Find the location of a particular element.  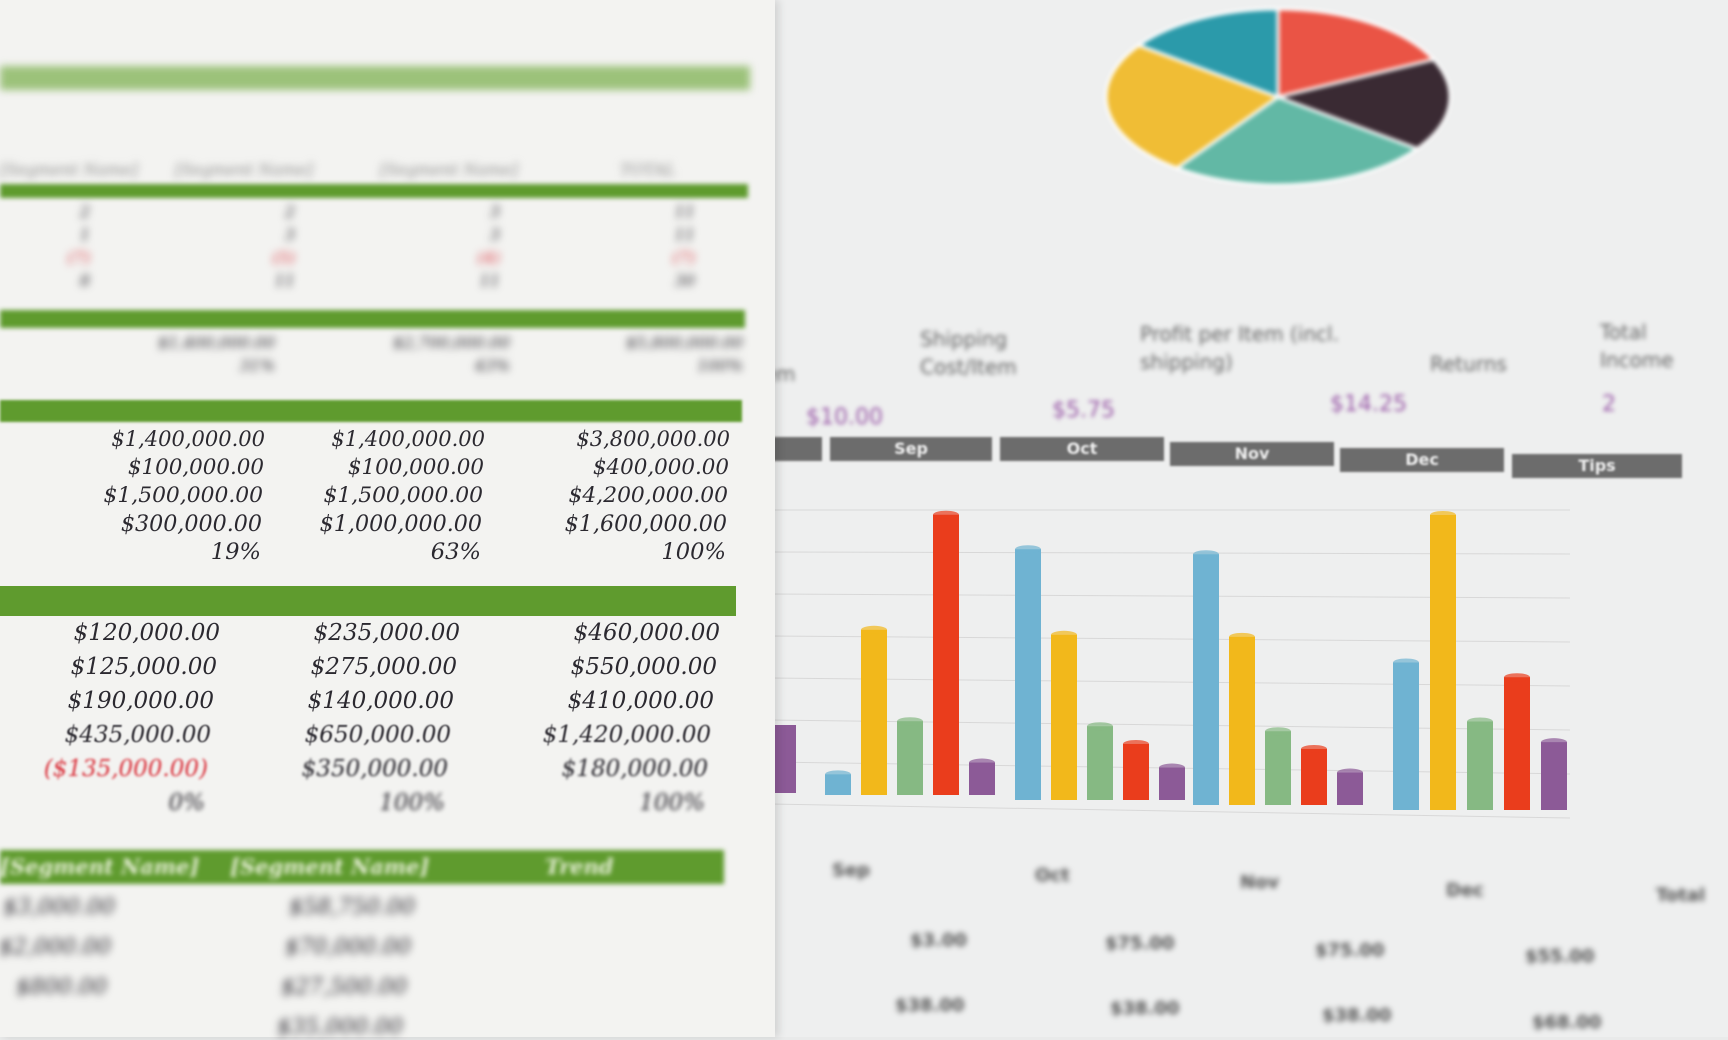

value-profit: $14.25 is located at coordinates (1368, 404).